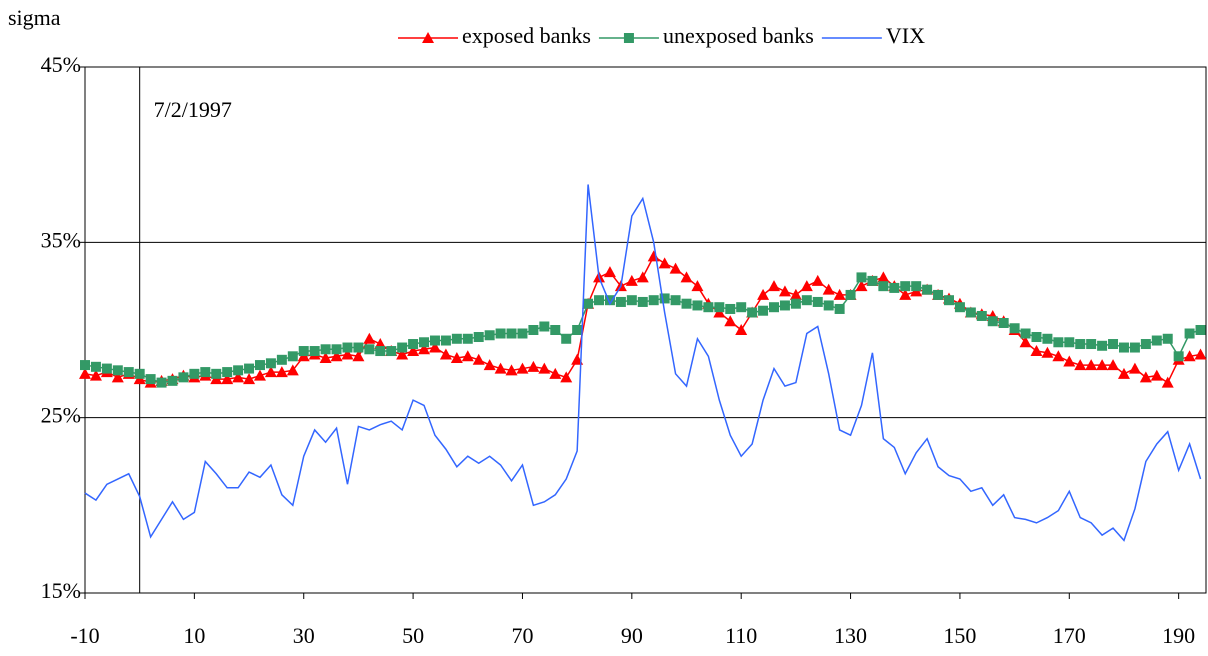 The height and width of the screenshot is (656, 1208). What do you see at coordinates (661, 35) in the screenshot?
I see `legend: exposed banks unexposed banks VIX` at bounding box center [661, 35].